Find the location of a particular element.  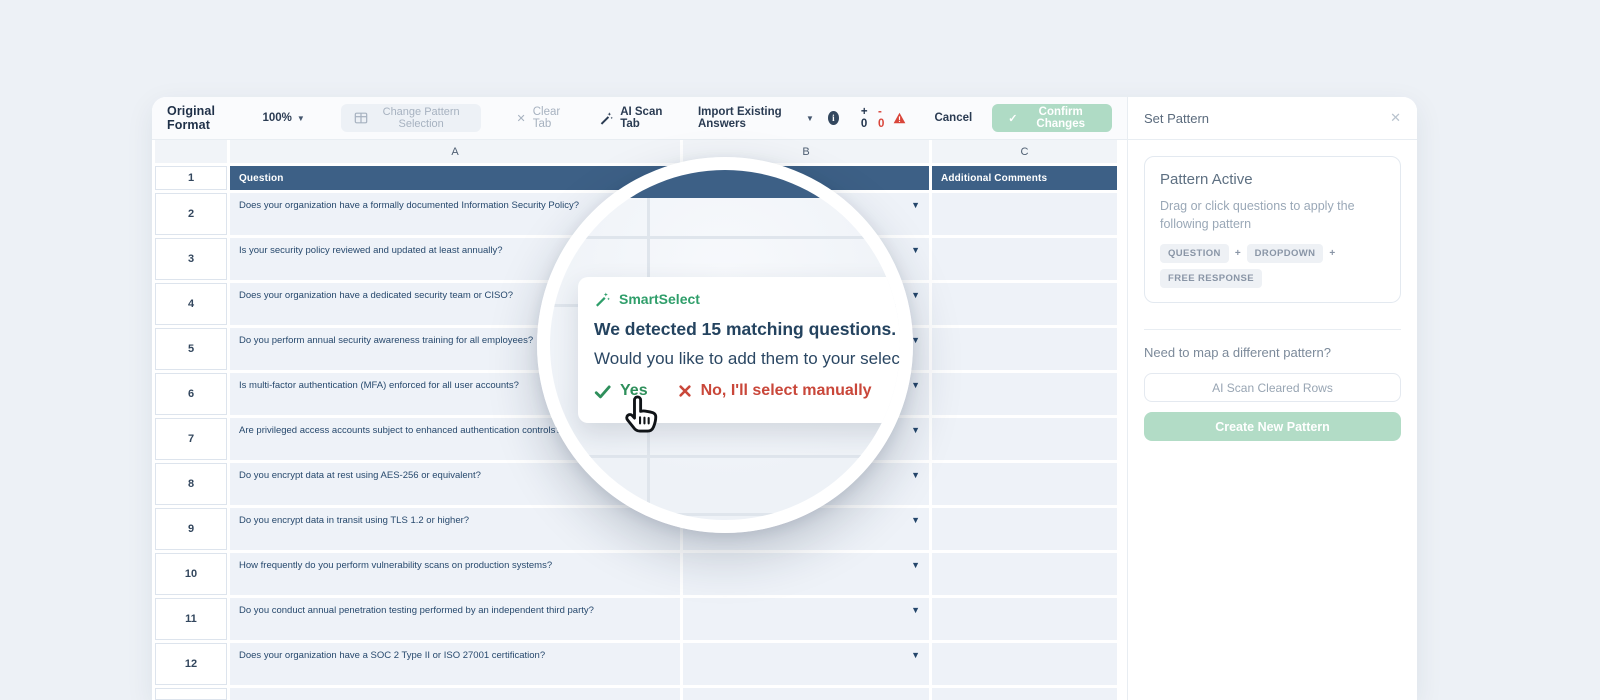

ai-scan-tab-button: AI Scan Tab is located at coordinates (632, 118).